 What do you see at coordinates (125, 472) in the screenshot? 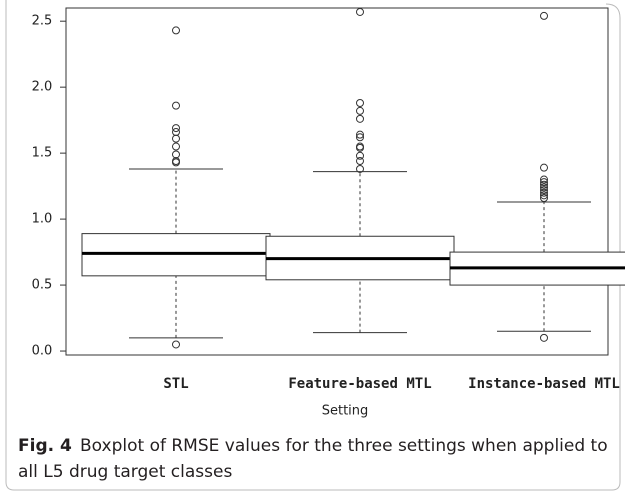
I see `caption-line: all L5 drug target classes` at bounding box center [125, 472].